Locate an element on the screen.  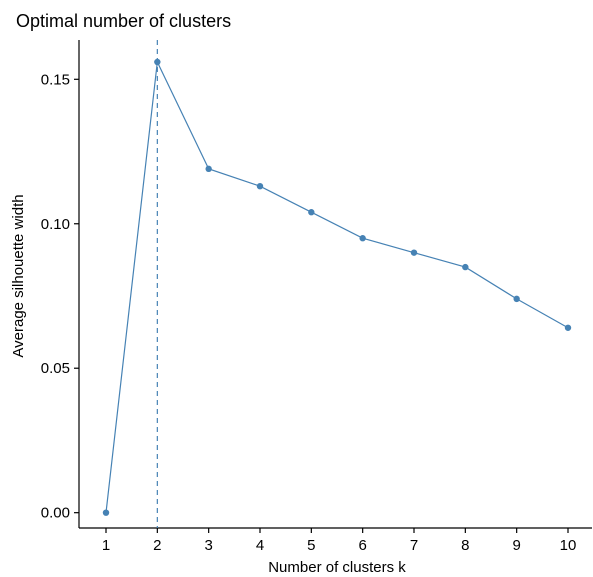
x-tick-label: 1 is located at coordinates (106, 545).